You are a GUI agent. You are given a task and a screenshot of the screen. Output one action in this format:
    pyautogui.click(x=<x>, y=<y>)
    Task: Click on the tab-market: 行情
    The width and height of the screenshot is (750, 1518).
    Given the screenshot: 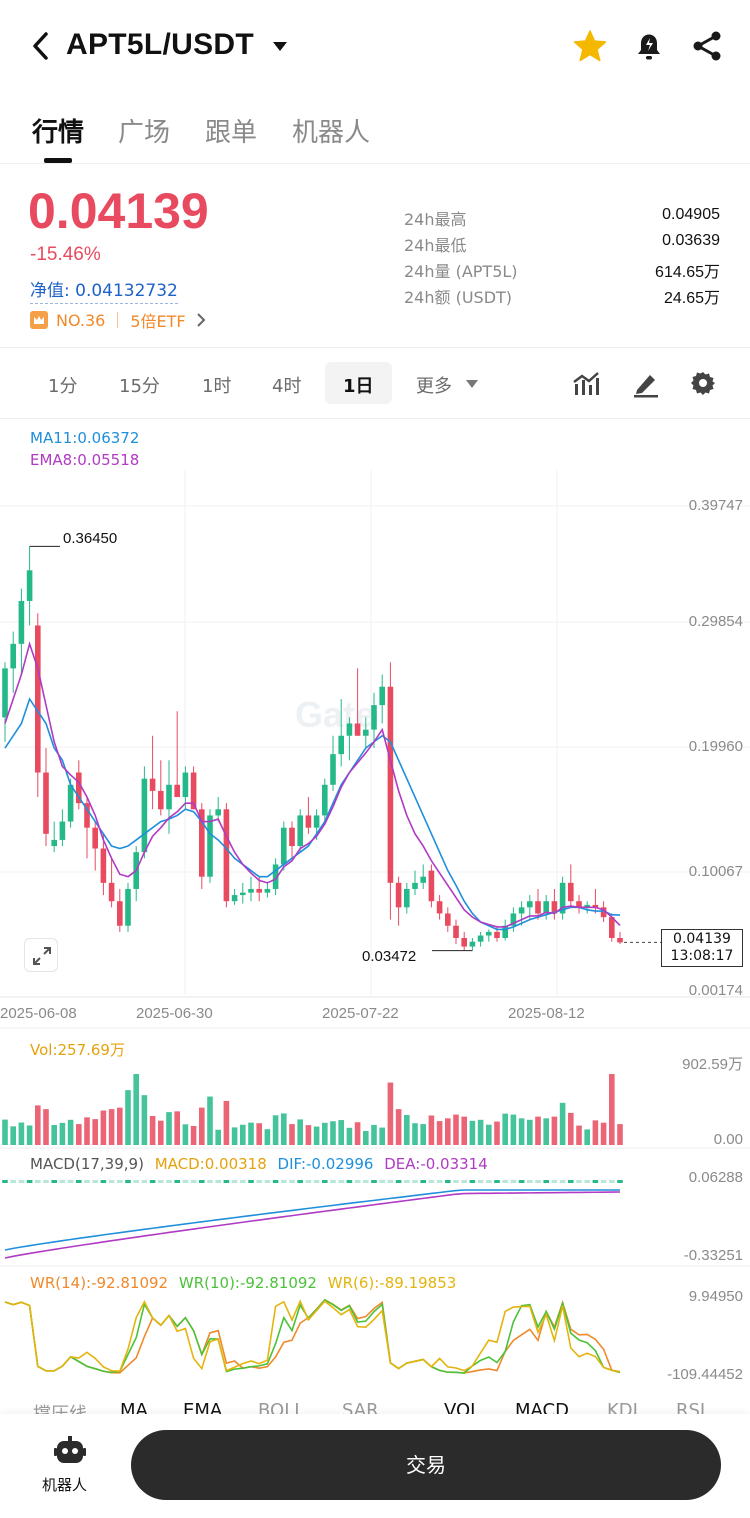 What is the action you would take?
    pyautogui.click(x=58, y=133)
    